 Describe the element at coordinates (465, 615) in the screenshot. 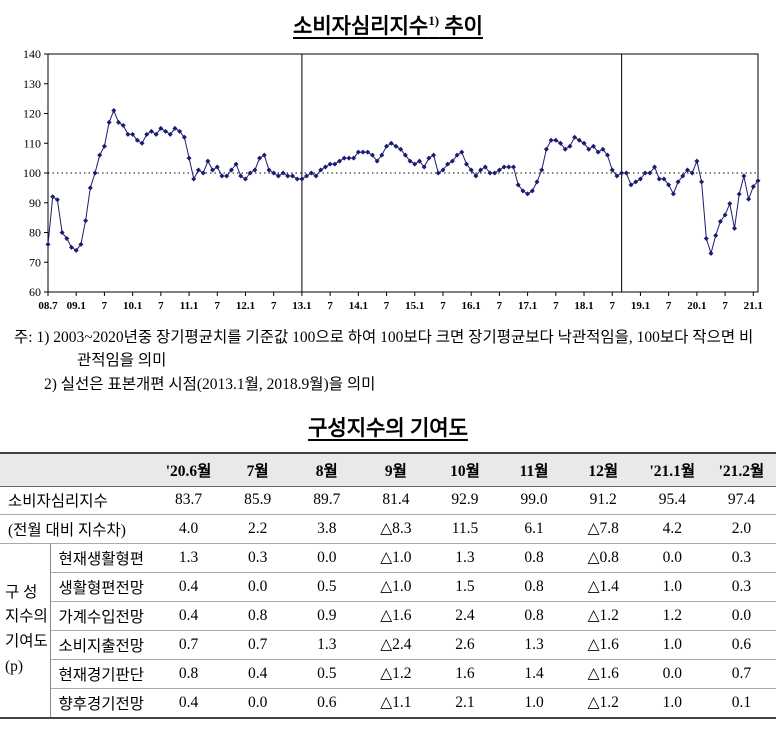

I see `value-cell: 2.4` at that location.